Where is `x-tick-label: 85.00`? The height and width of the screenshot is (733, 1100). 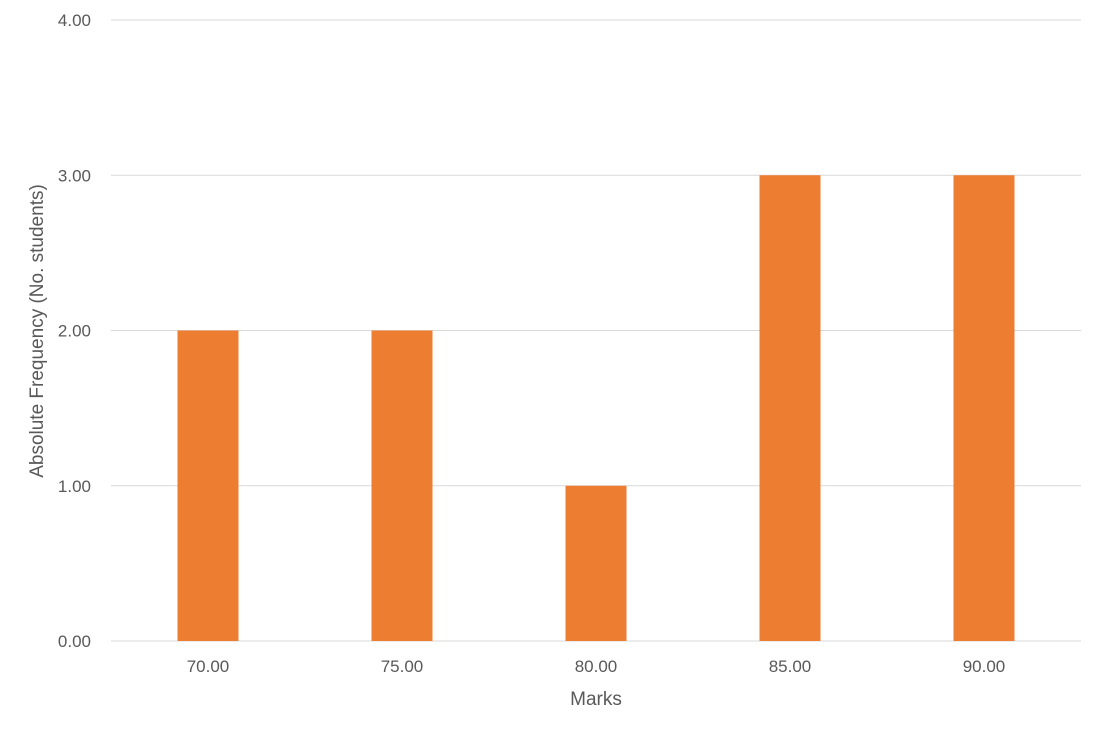 x-tick-label: 85.00 is located at coordinates (790, 666).